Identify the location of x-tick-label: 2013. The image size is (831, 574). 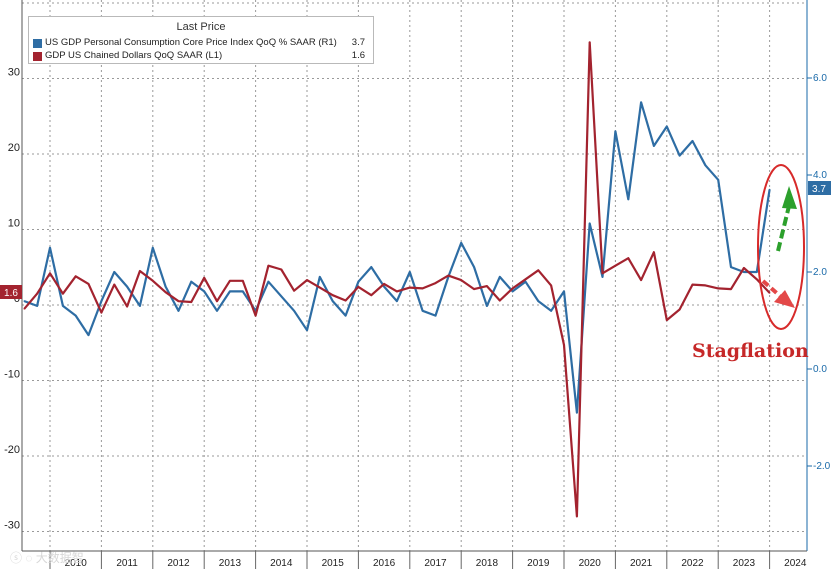
(230, 563).